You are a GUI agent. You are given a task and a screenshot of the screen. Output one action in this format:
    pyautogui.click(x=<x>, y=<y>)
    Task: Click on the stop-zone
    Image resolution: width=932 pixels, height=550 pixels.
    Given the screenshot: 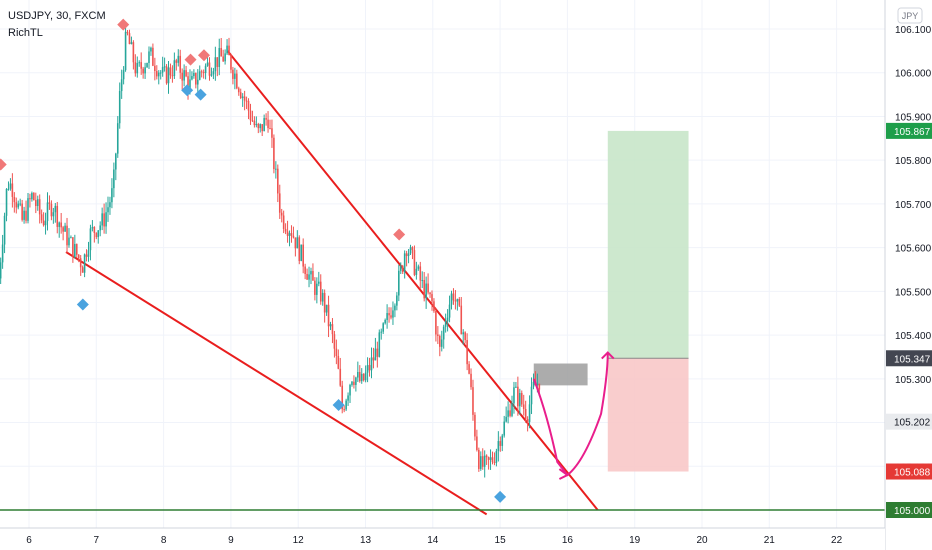 What is the action you would take?
    pyautogui.click(x=648, y=415)
    